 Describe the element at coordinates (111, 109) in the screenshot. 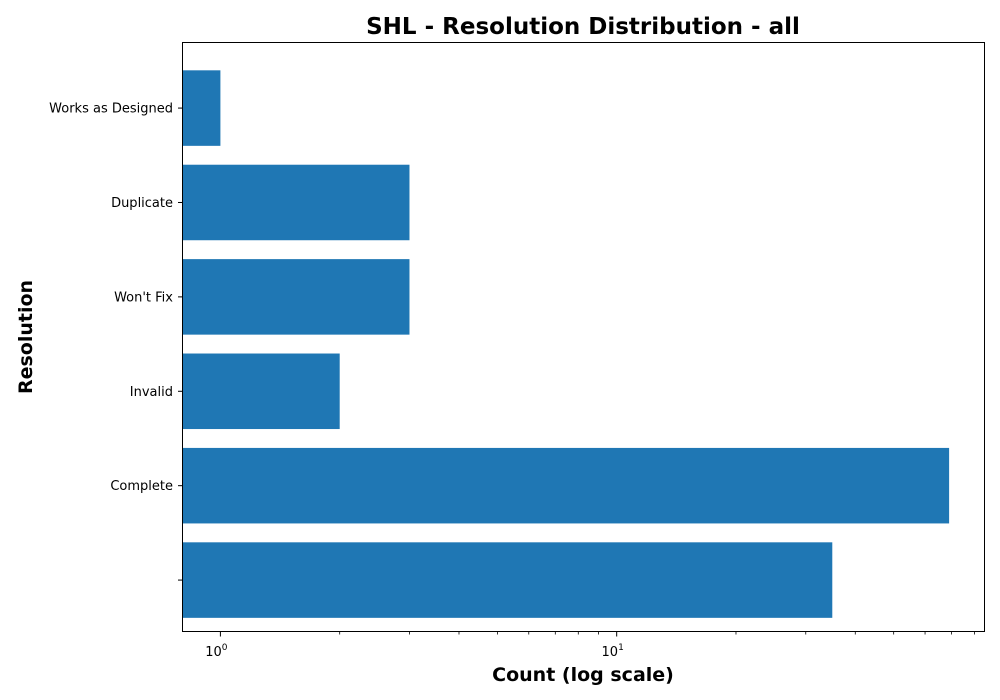

I see `y-tick-label: Works as Designed` at that location.